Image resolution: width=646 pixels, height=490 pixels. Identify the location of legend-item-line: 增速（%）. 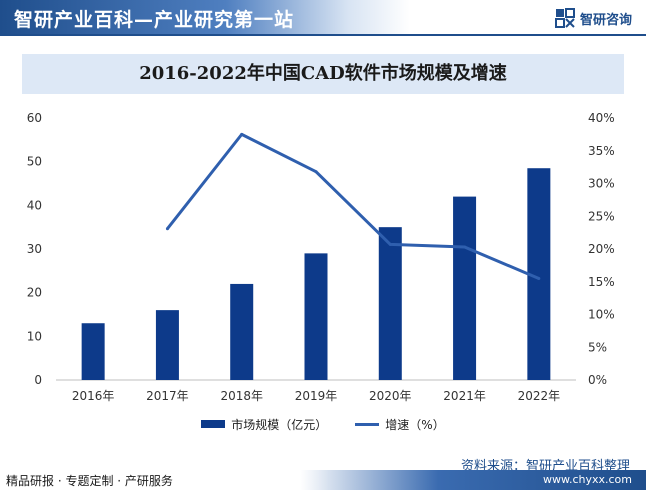
(400, 424).